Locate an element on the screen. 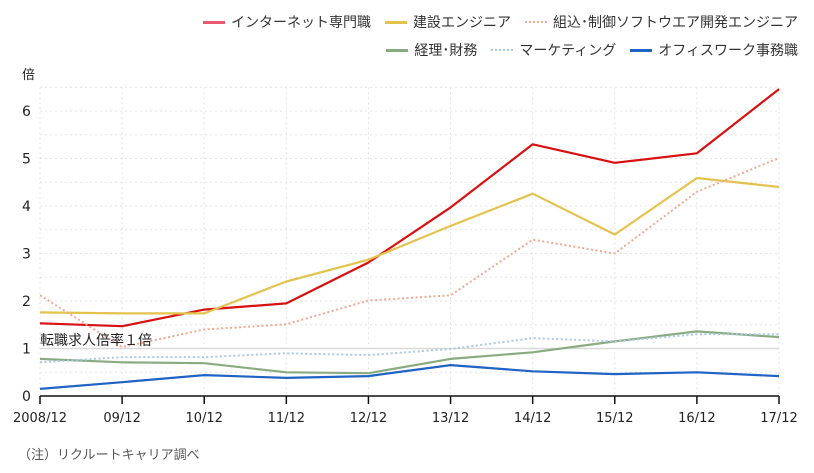 The image size is (814, 473). x-tick-label: 12/12 is located at coordinates (368, 418).